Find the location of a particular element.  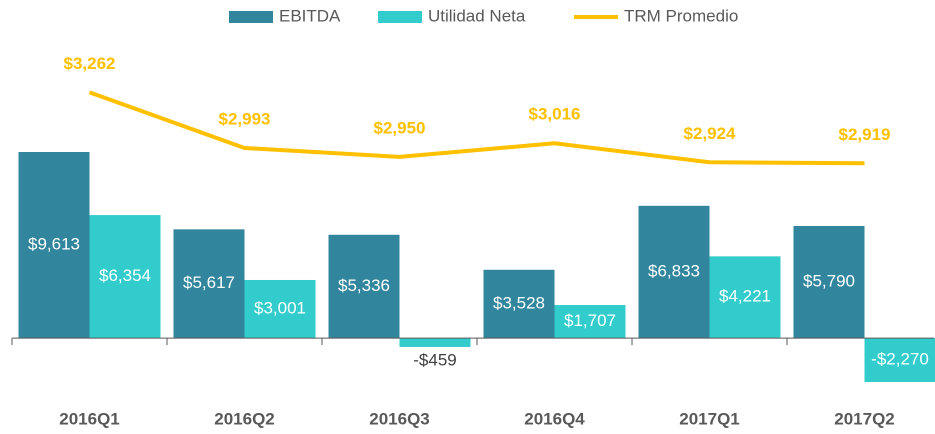

value-label: $1,707 is located at coordinates (590, 320).